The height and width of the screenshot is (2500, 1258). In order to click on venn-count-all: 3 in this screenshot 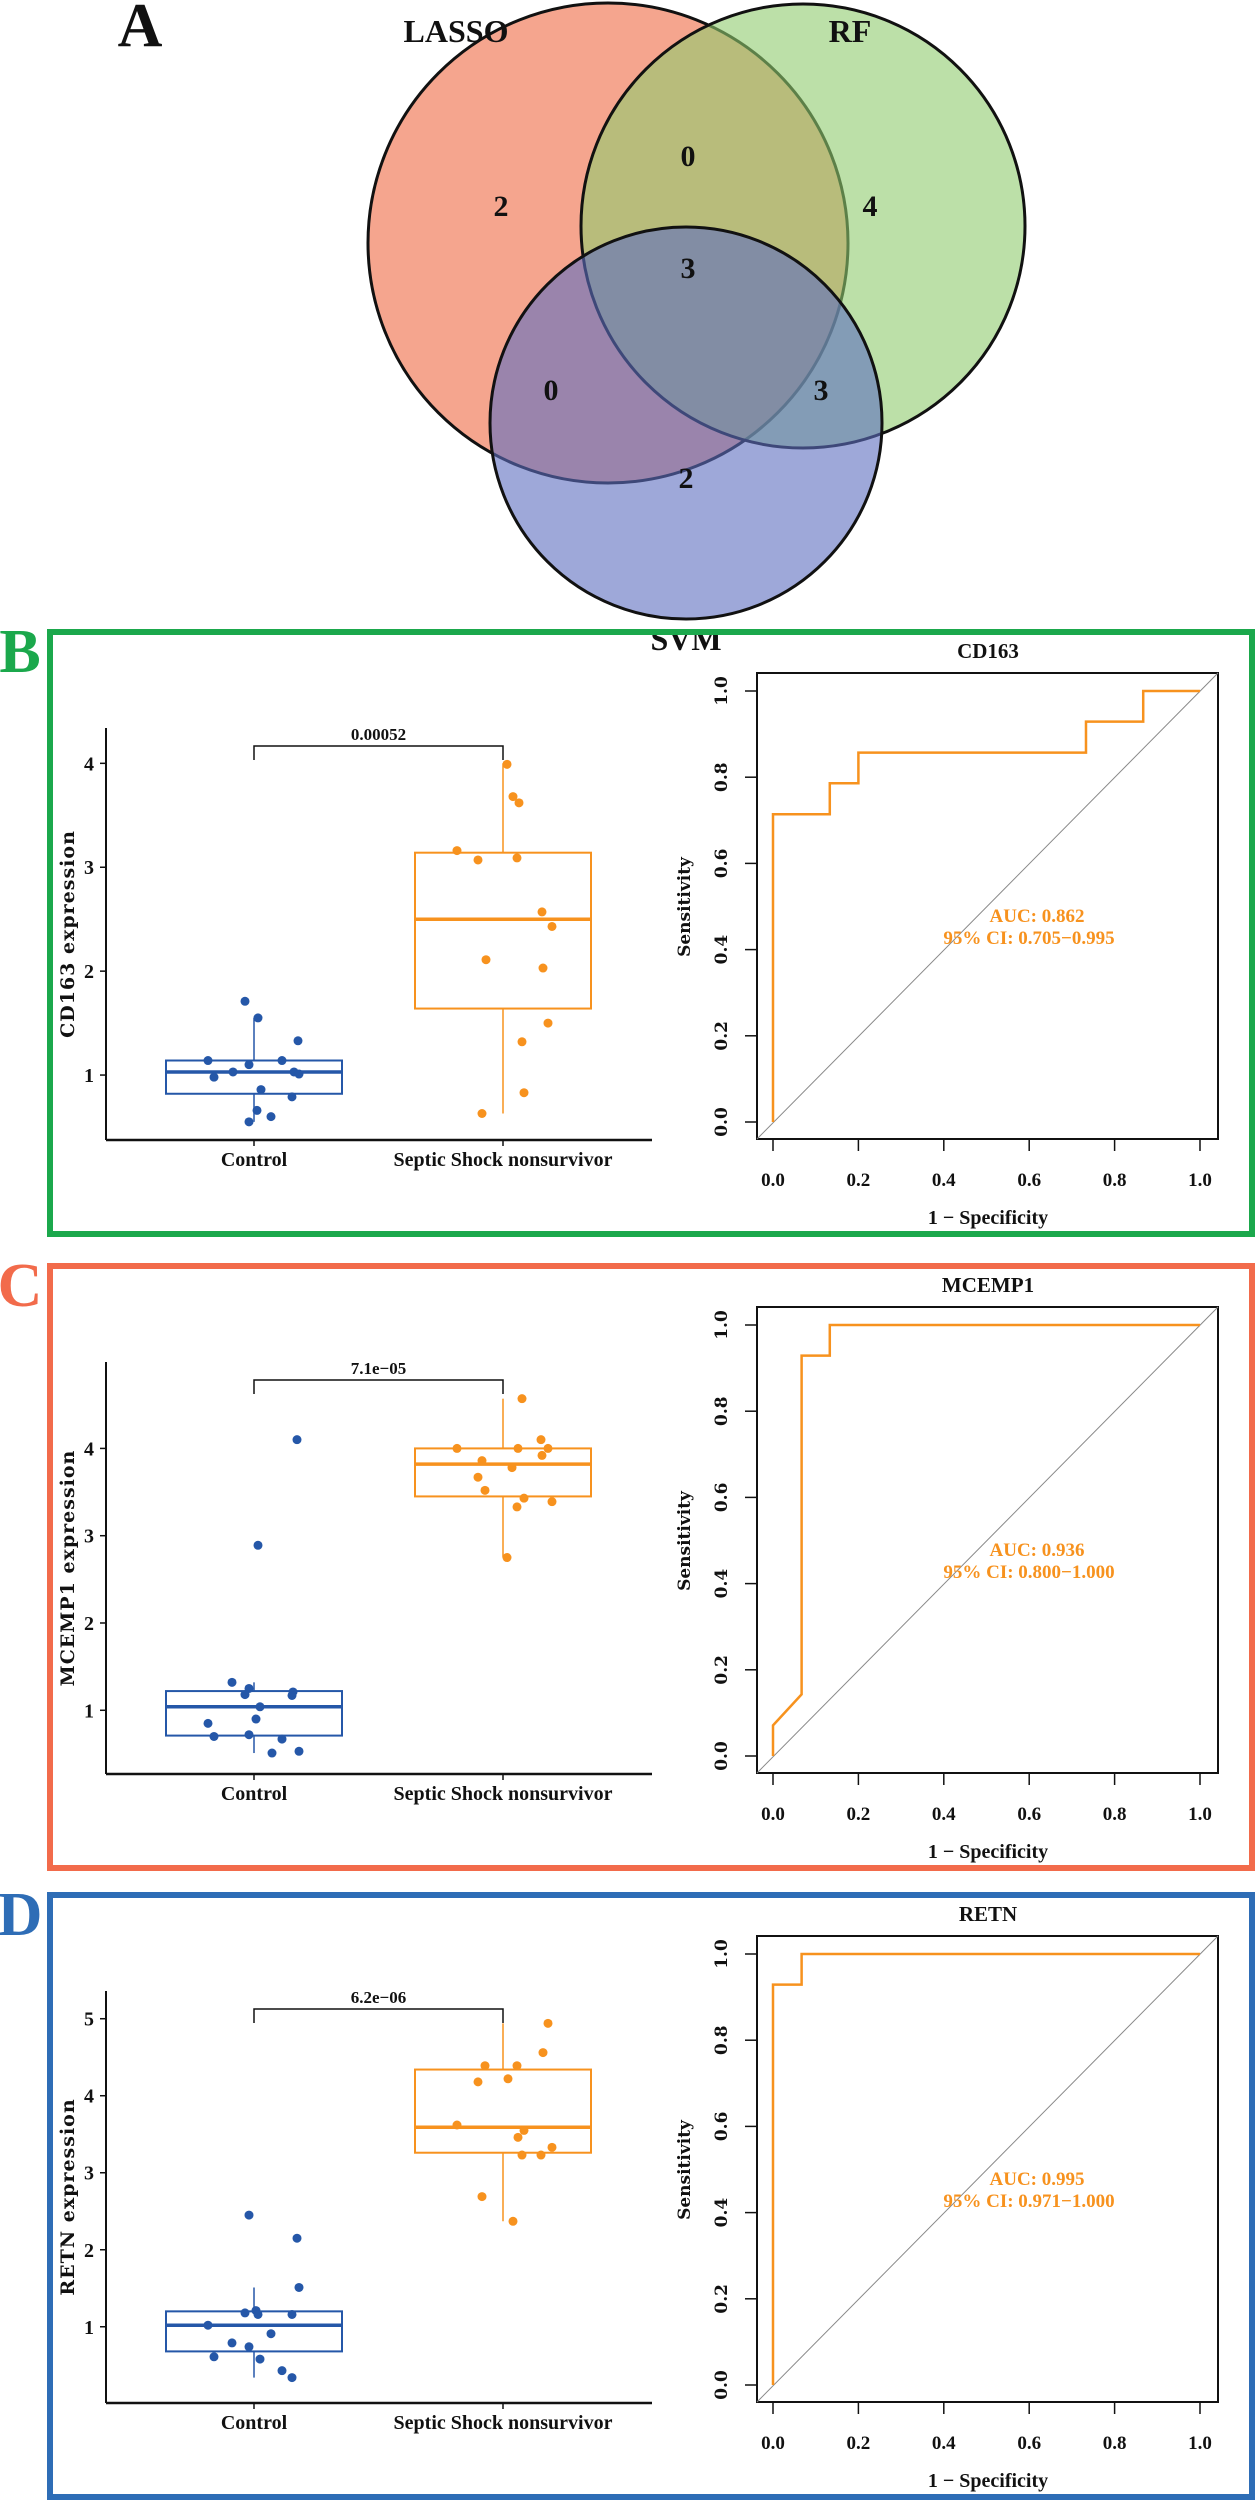, I will do `click(688, 268)`.